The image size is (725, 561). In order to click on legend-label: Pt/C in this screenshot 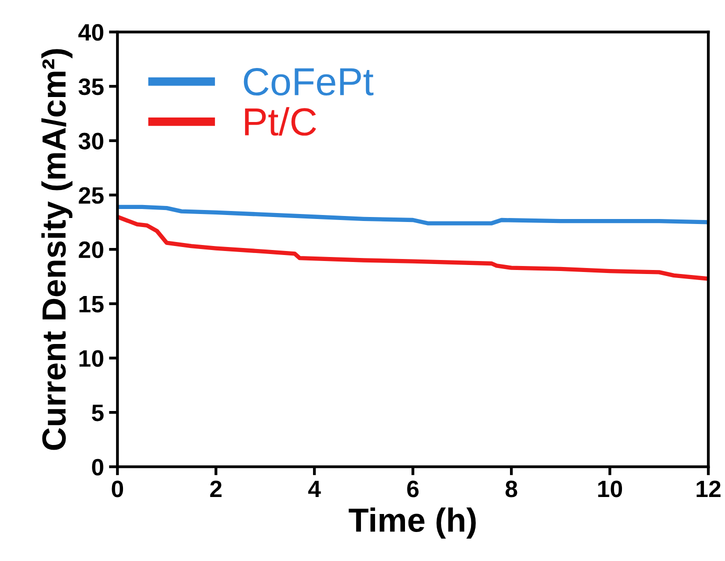, I will do `click(280, 121)`.